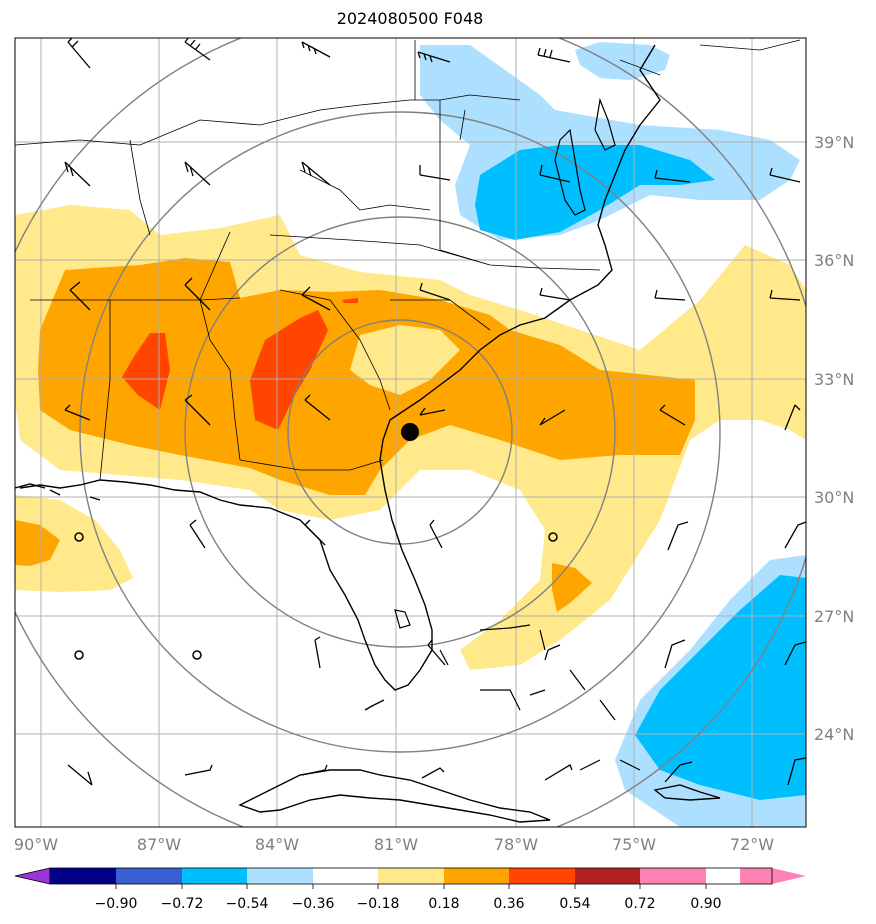  Describe the element at coordinates (595, 192) in the screenshot. I see `blue-region-chesapeake` at that location.